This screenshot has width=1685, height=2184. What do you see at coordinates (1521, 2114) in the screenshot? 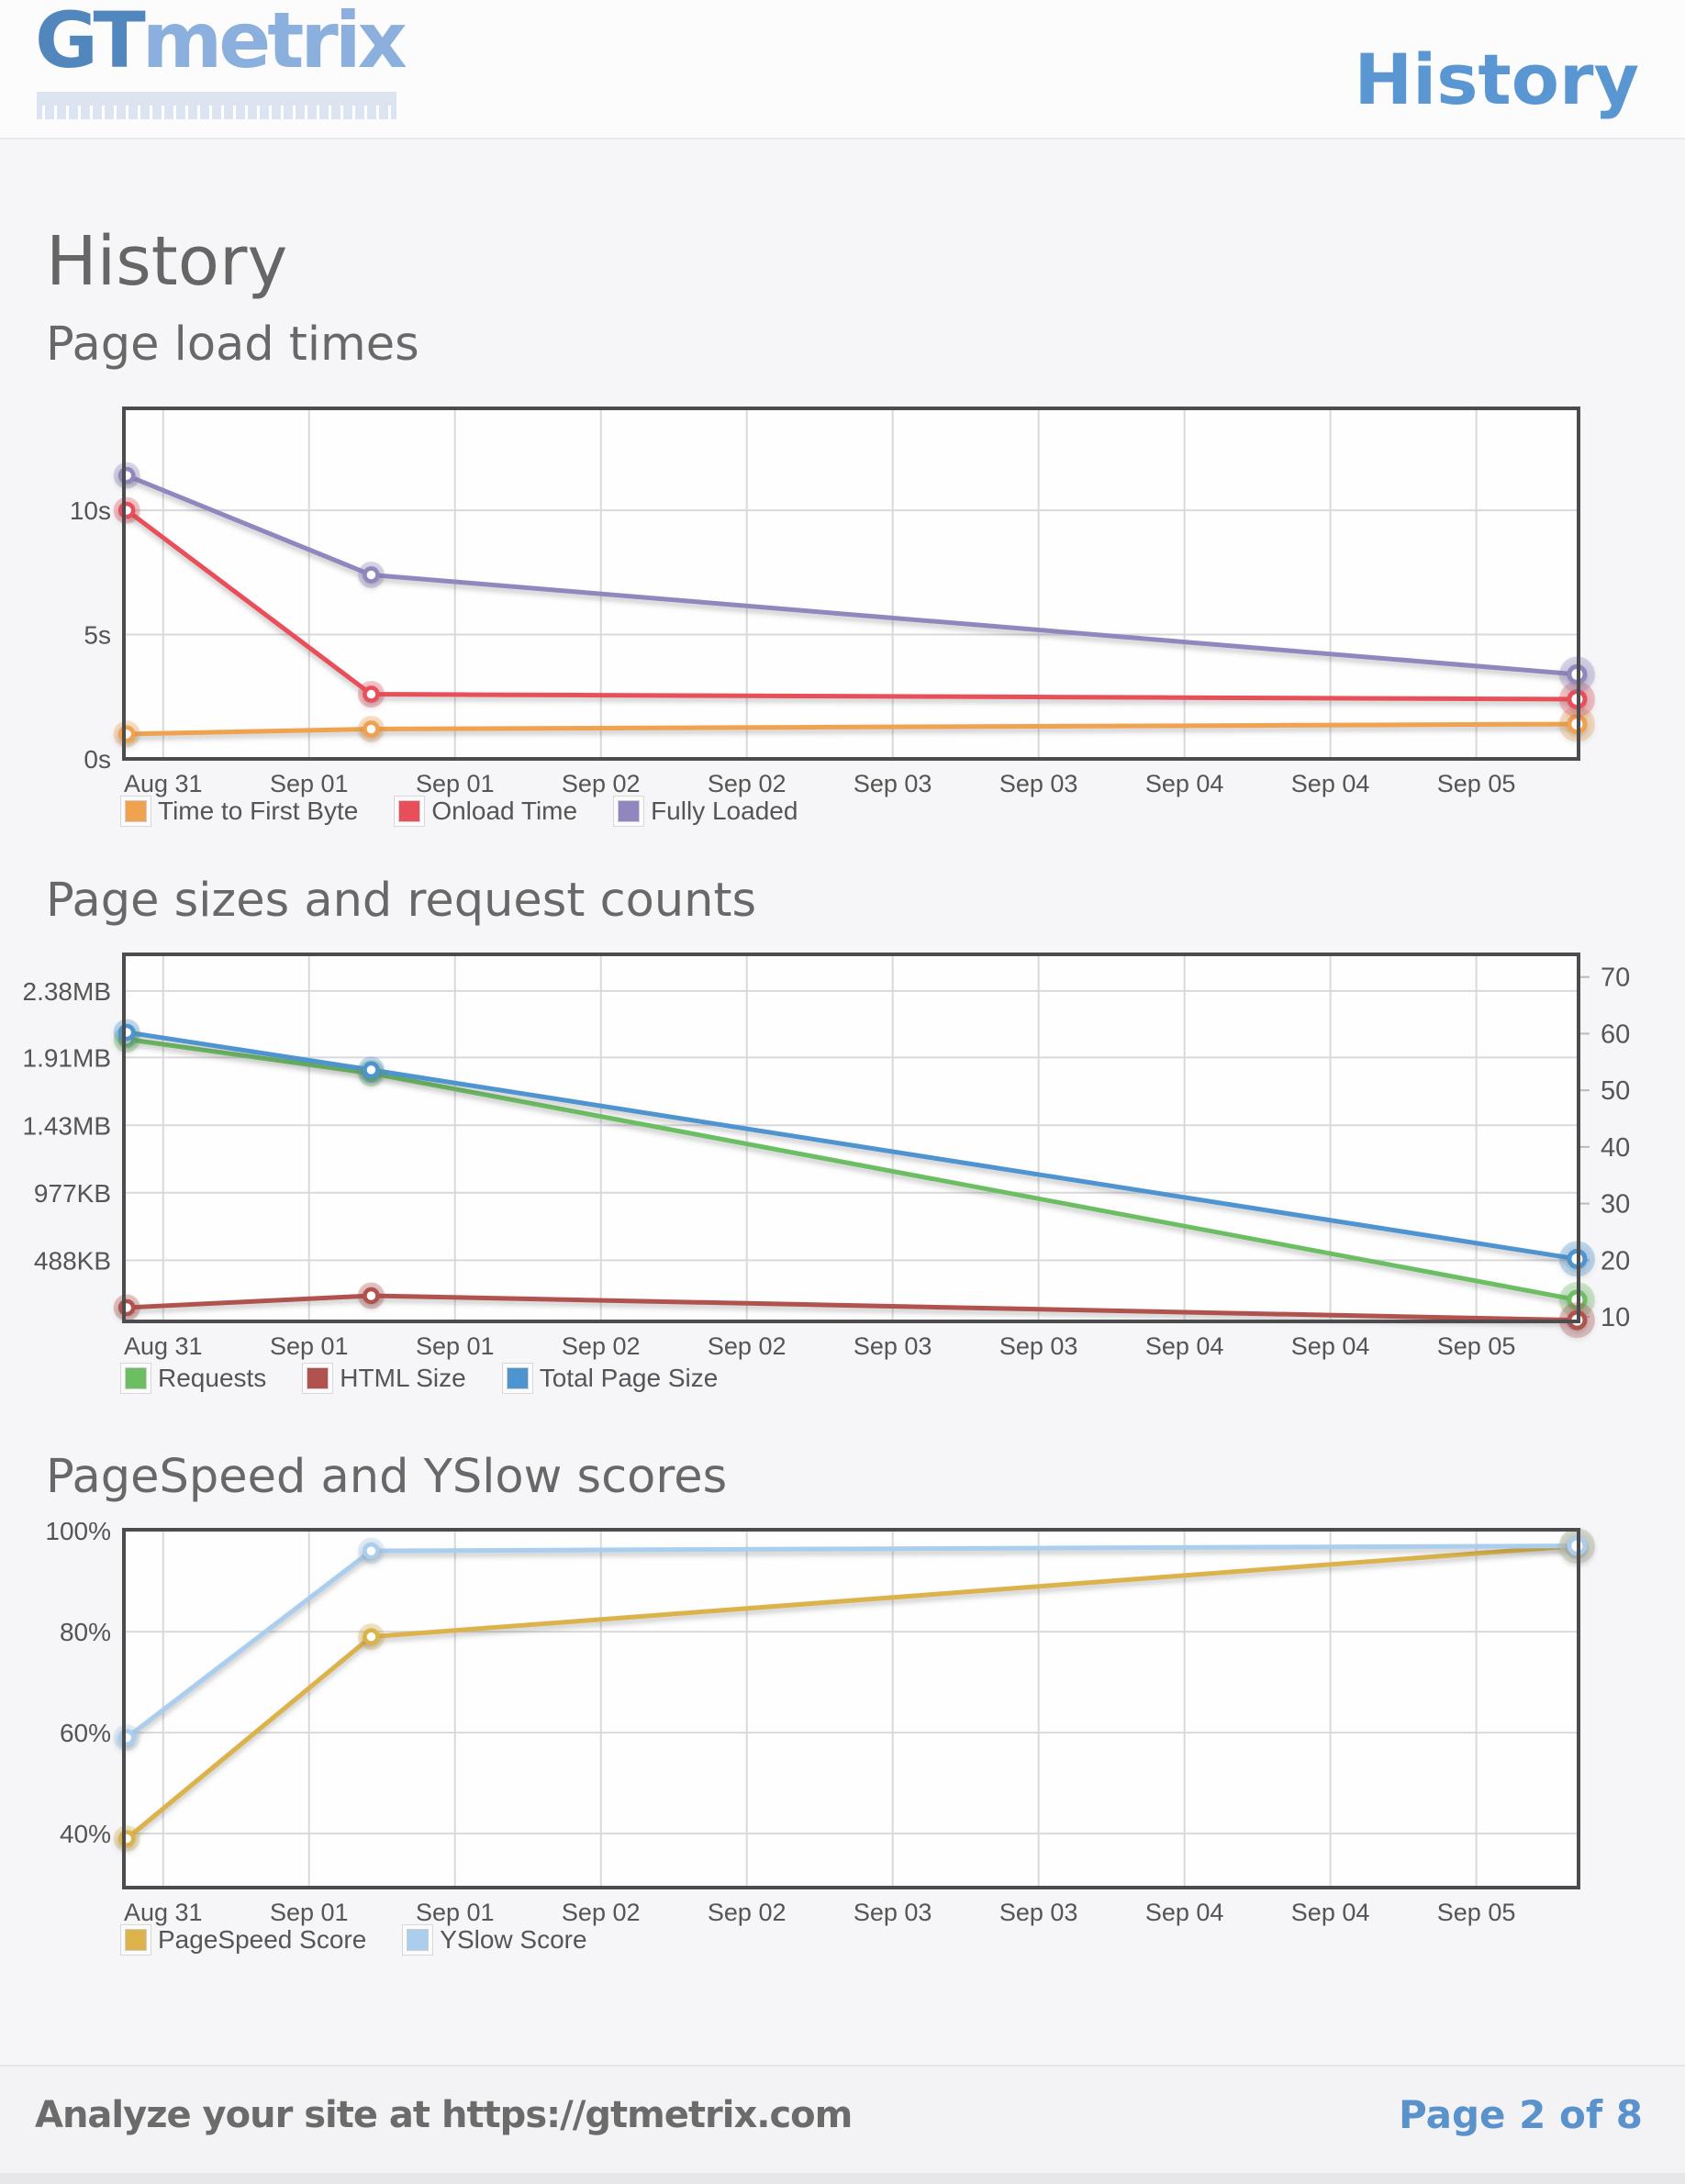
I see `page-number: Page 2 of 8` at bounding box center [1521, 2114].